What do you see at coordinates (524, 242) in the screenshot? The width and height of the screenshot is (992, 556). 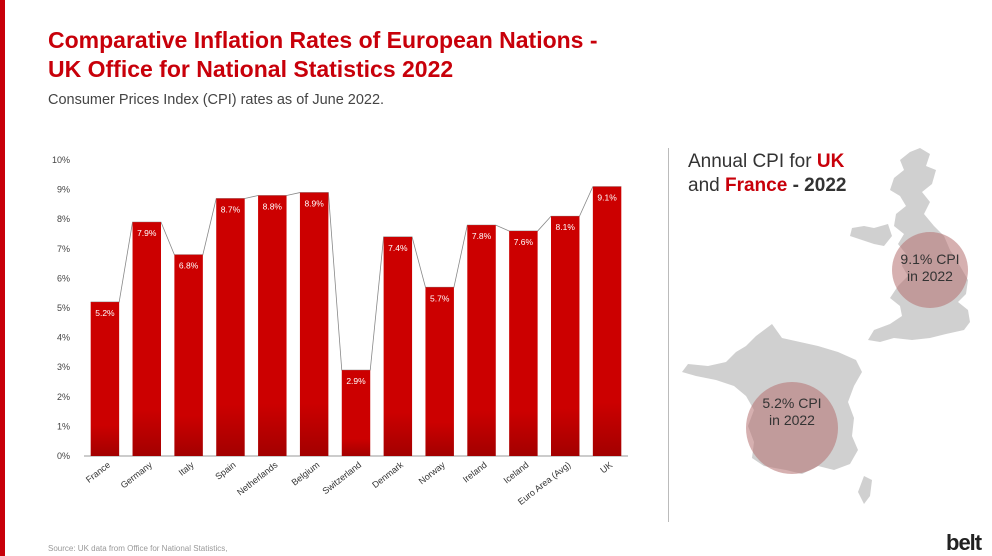 I see `bar-data-label: 7.6%` at bounding box center [524, 242].